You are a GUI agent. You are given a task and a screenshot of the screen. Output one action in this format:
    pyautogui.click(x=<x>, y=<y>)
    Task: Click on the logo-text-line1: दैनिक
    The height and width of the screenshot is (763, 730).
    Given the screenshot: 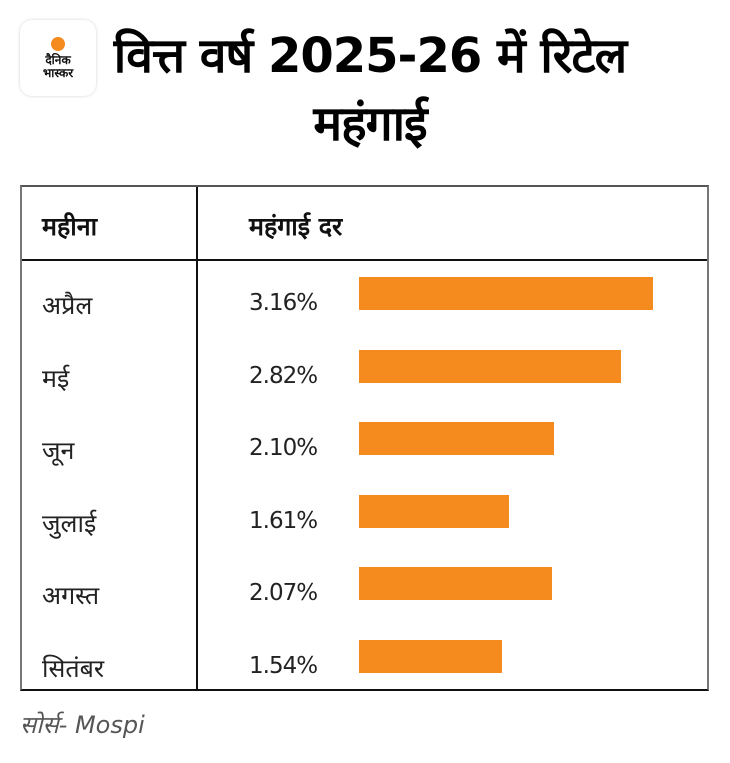 What is the action you would take?
    pyautogui.click(x=58, y=59)
    